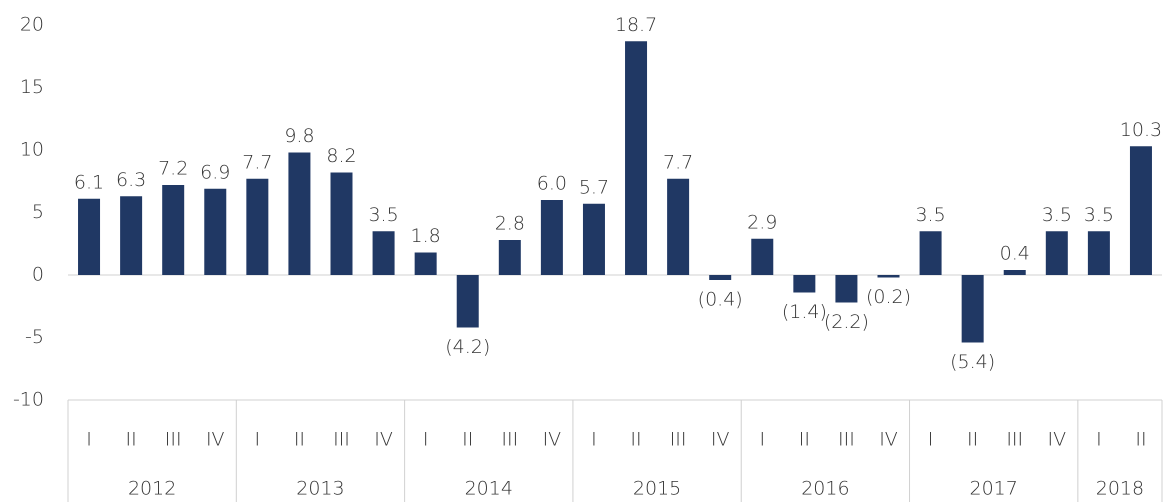  What do you see at coordinates (320, 489) in the screenshot?
I see `group-label: 2013` at bounding box center [320, 489].